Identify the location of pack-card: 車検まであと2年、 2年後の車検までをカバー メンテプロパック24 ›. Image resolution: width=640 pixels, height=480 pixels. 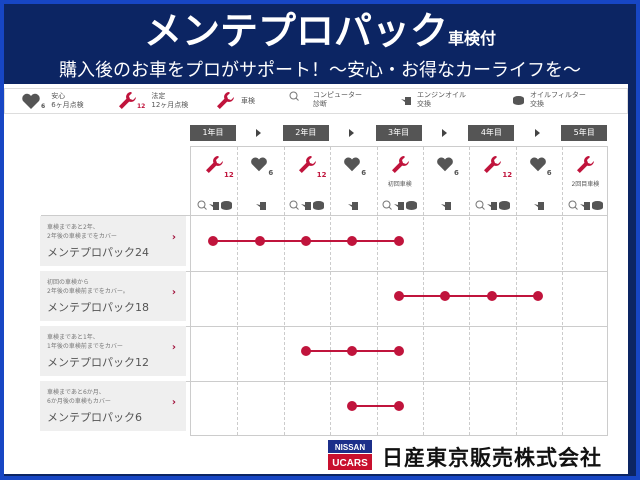
(113, 241).